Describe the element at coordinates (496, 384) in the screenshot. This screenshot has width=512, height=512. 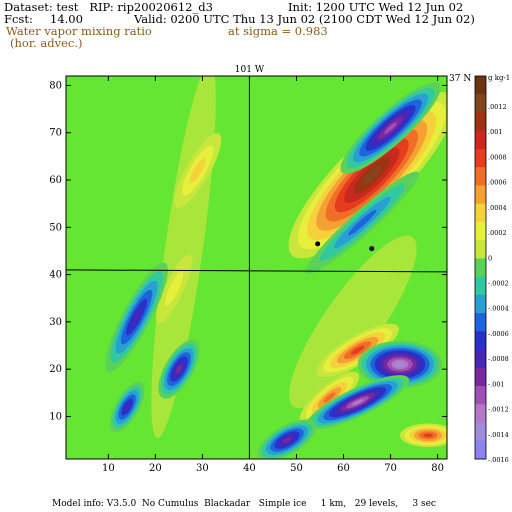
I see `colorbar-label-11: -.001` at that location.